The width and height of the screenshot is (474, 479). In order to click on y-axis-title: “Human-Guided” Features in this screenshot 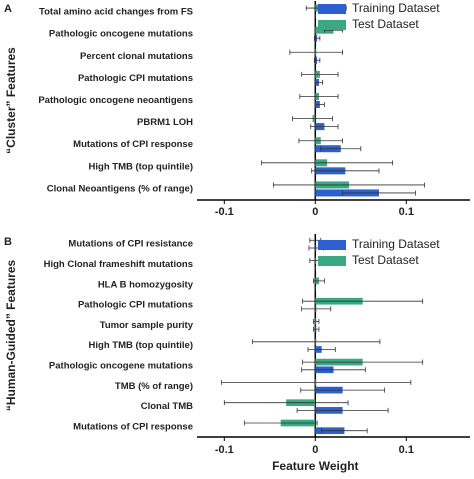, I will do `click(11, 336)`.